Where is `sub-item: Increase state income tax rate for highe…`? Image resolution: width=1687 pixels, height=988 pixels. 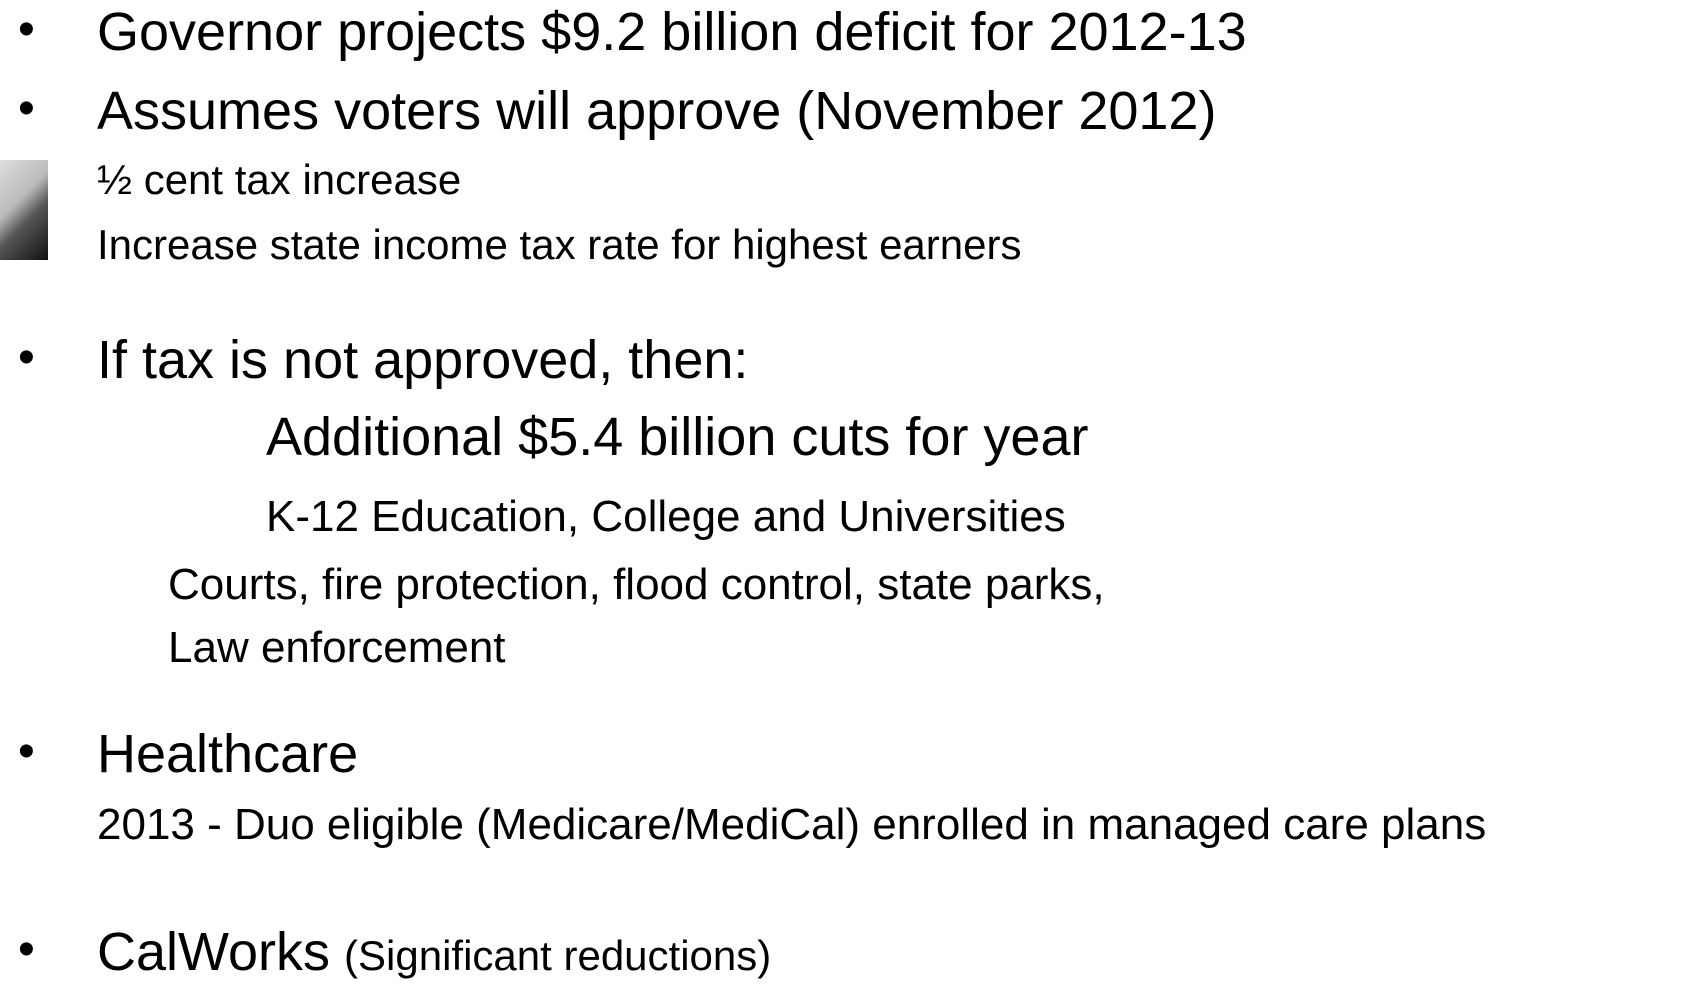
sub-item: Increase state income tax rate for highe… is located at coordinates (559, 244).